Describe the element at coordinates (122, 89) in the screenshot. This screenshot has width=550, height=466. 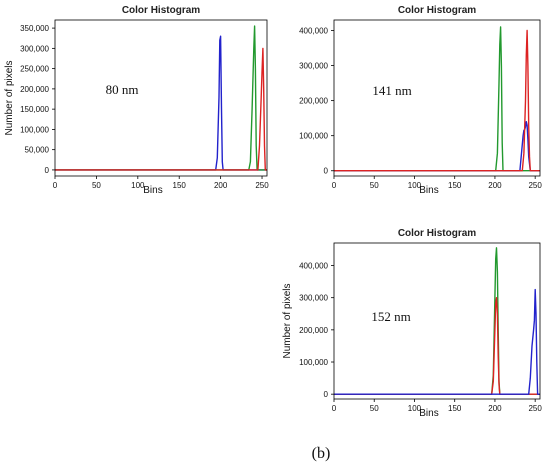
I see `sample-annotation: 80 nm` at that location.